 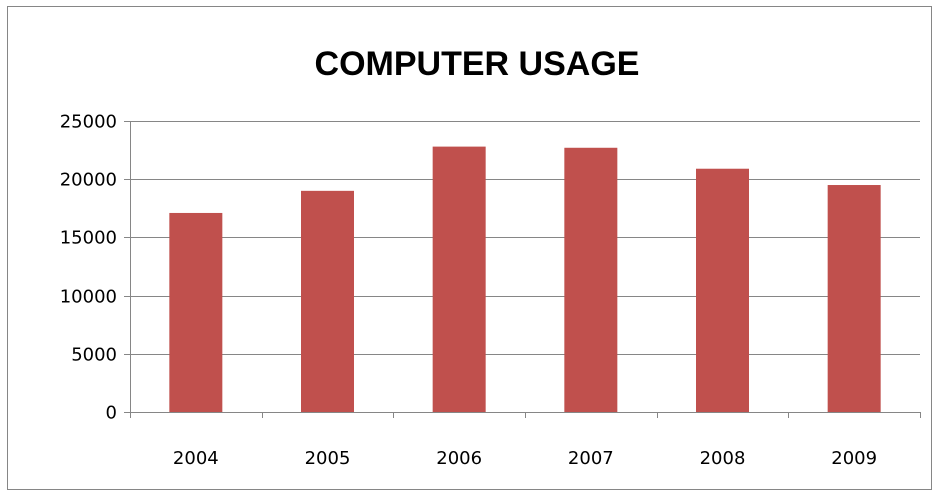 I want to click on y-axis-ticks: 0 5000 10000 15000 20000 25000, so click(x=88, y=268).